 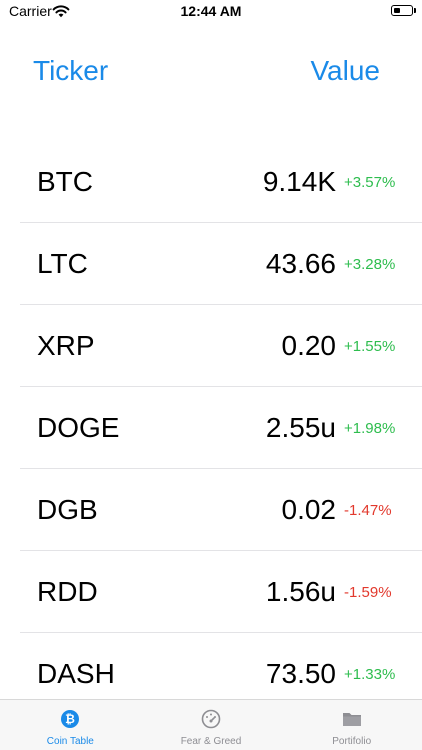 I want to click on coin-value: 2.55u, so click(x=300, y=427).